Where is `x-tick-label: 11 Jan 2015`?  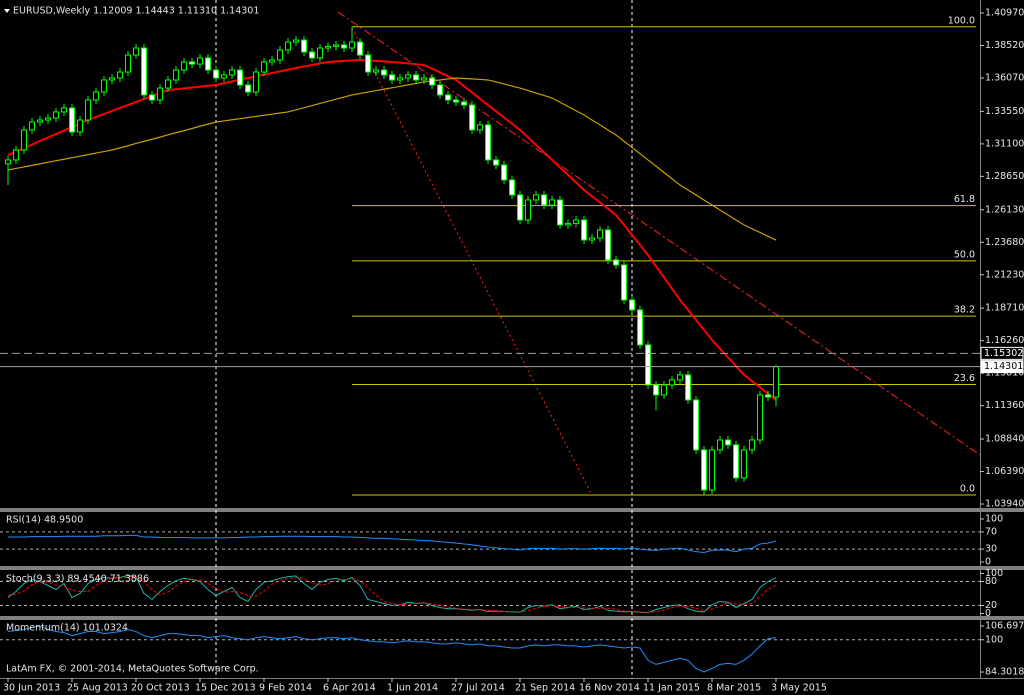
x-tick-label: 11 Jan 2015 is located at coordinates (671, 688).